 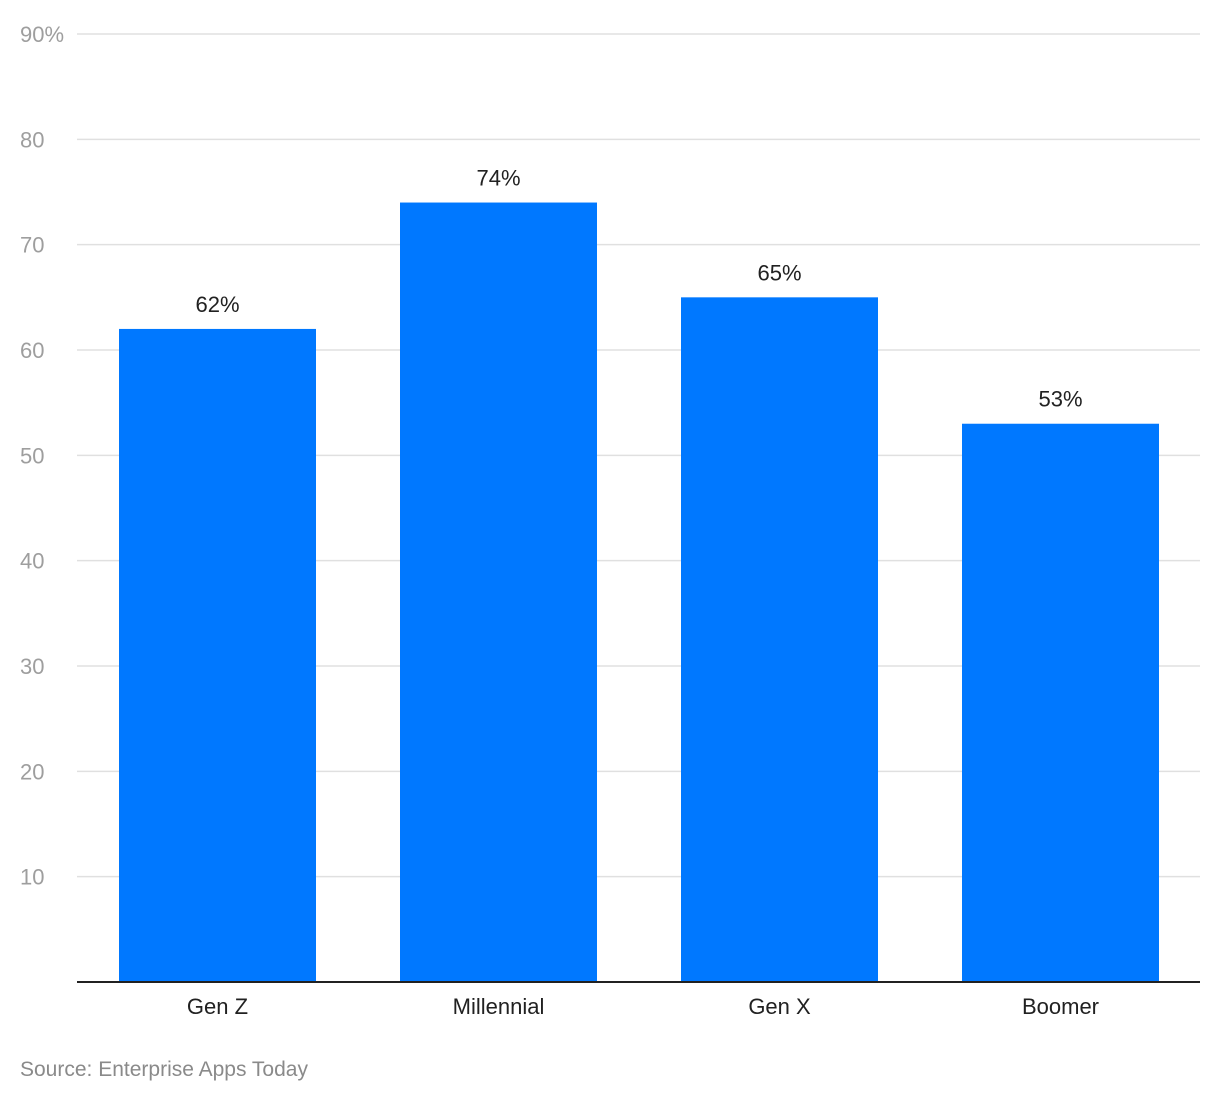 I want to click on x-tick-label: Gen Z, so click(x=217, y=1006).